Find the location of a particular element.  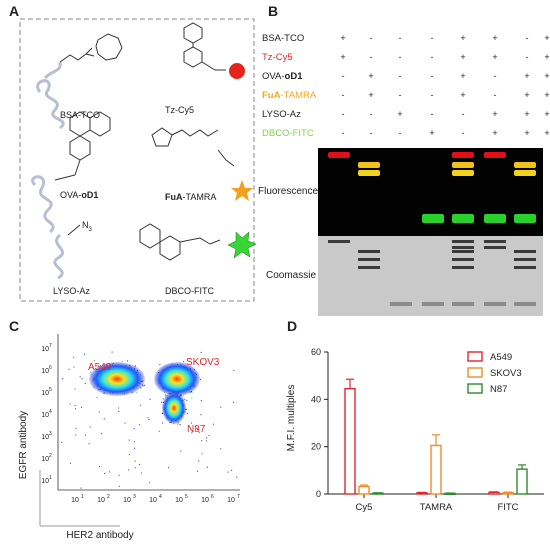

condition-row-label: DBCO-FITC is located at coordinates (288, 133).